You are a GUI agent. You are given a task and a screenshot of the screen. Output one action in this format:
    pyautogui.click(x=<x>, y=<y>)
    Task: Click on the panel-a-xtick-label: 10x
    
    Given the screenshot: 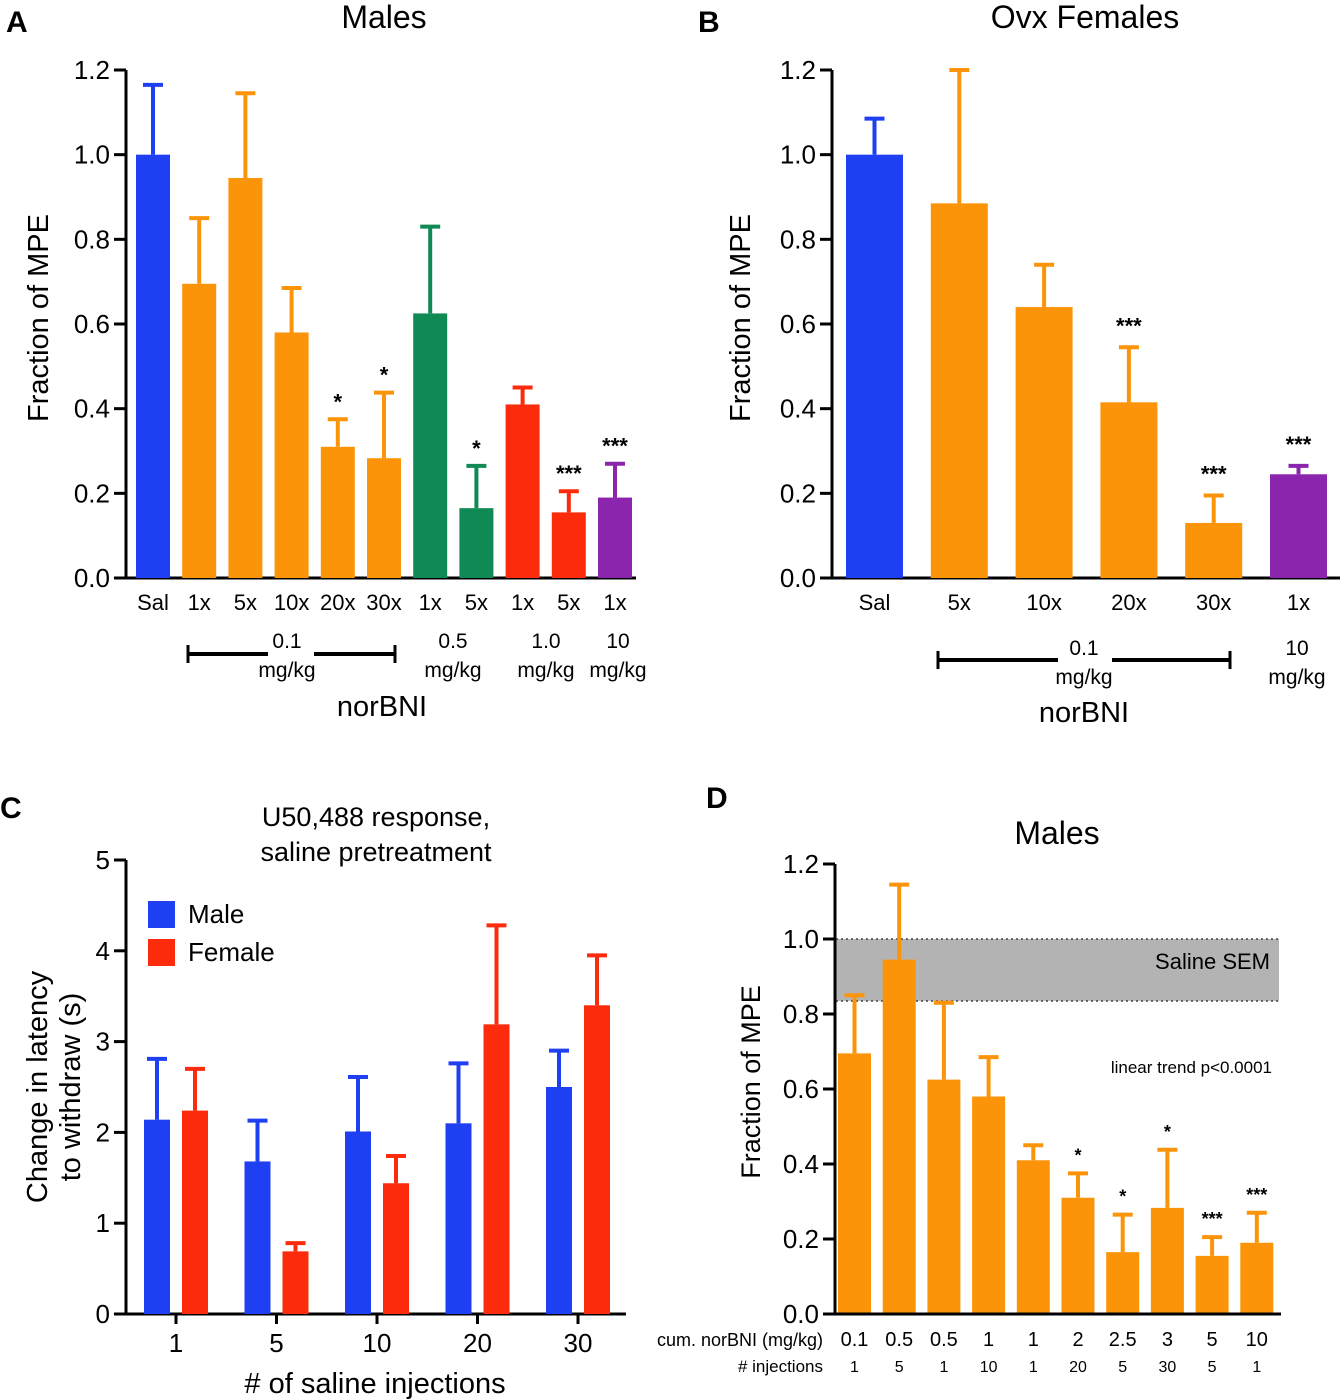 What is the action you would take?
    pyautogui.click(x=291, y=602)
    